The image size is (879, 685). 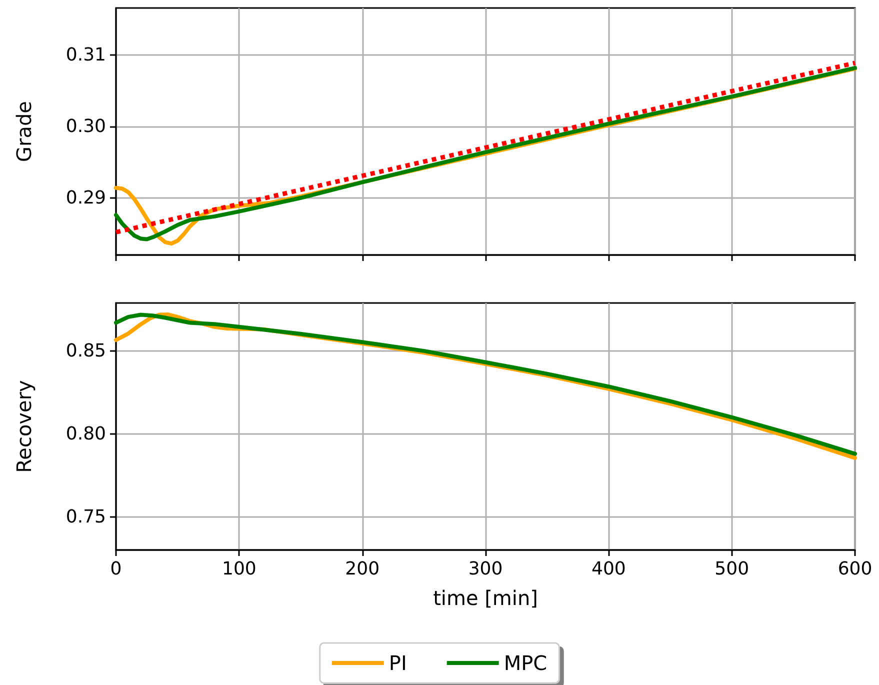 What do you see at coordinates (86, 517) in the screenshot?
I see `y-tick-label: 0.75` at bounding box center [86, 517].